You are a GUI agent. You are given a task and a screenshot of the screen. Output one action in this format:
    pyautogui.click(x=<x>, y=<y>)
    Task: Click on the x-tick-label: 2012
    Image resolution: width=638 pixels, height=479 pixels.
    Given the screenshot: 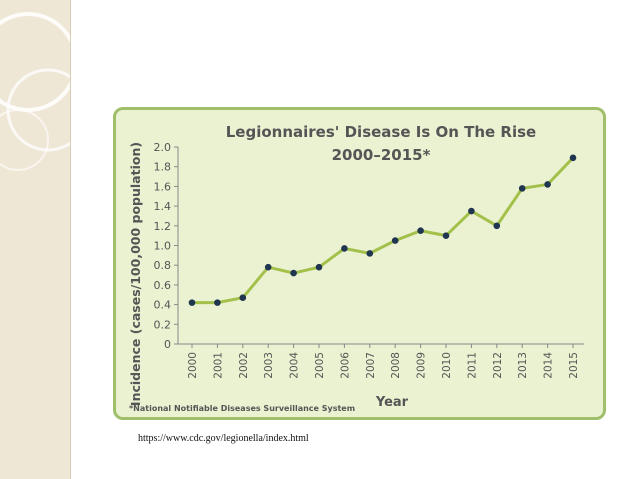 What is the action you would take?
    pyautogui.click(x=498, y=365)
    